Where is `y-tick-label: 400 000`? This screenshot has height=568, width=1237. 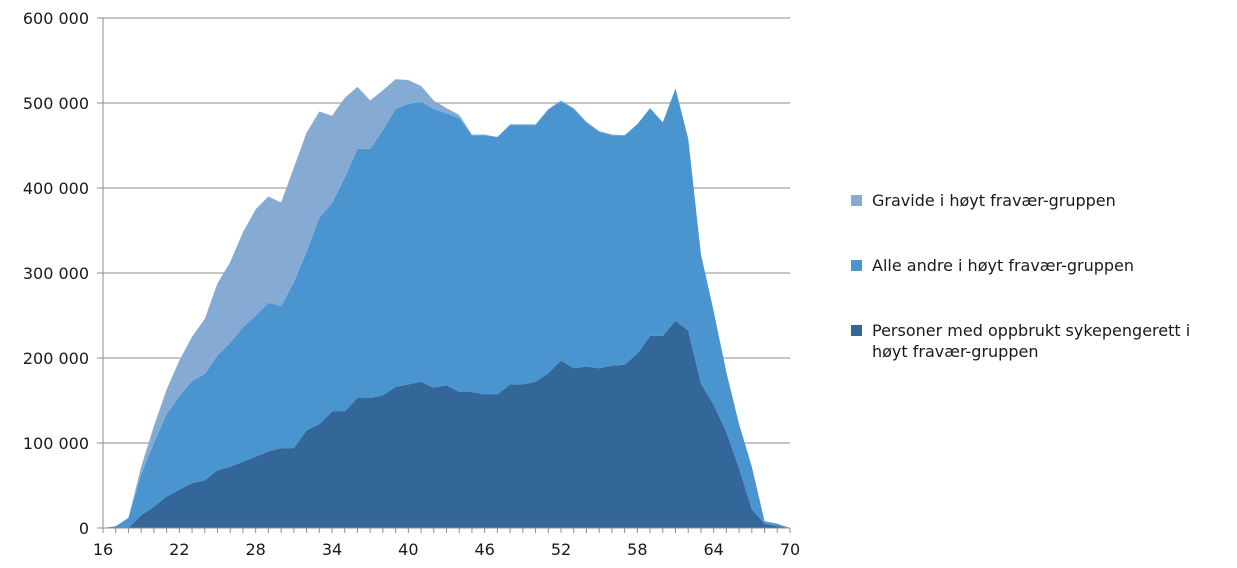
y-tick-label: 400 000 is located at coordinates (56, 188).